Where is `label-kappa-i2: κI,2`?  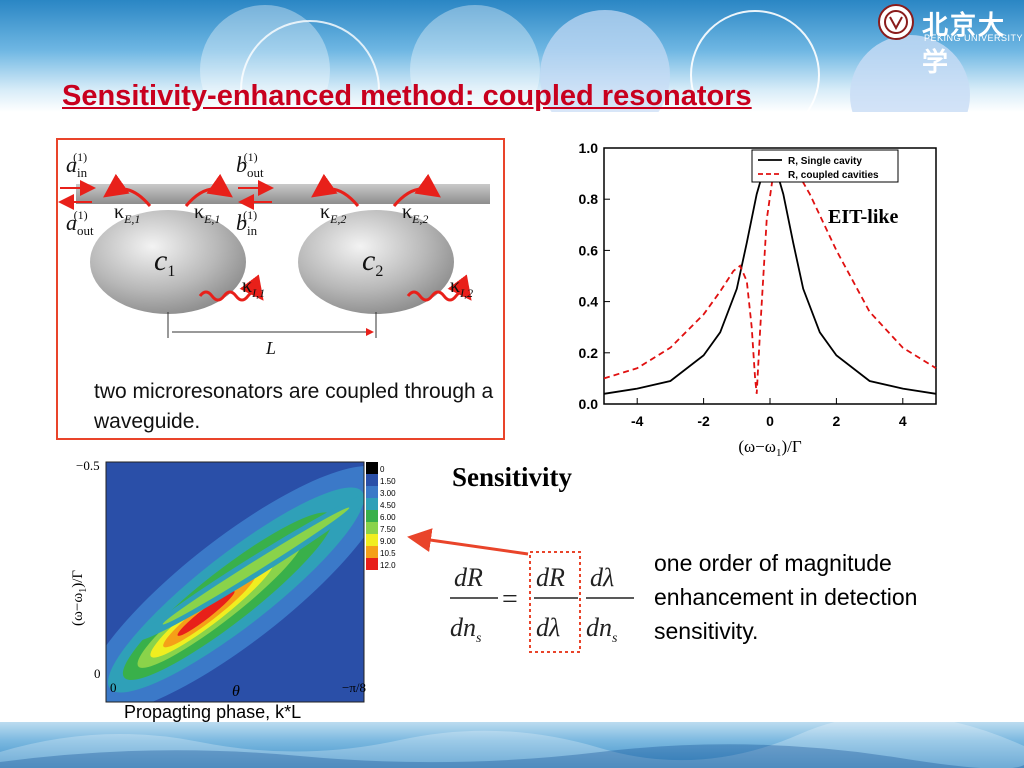 label-kappa-i2: κI,2 is located at coordinates (461, 287).